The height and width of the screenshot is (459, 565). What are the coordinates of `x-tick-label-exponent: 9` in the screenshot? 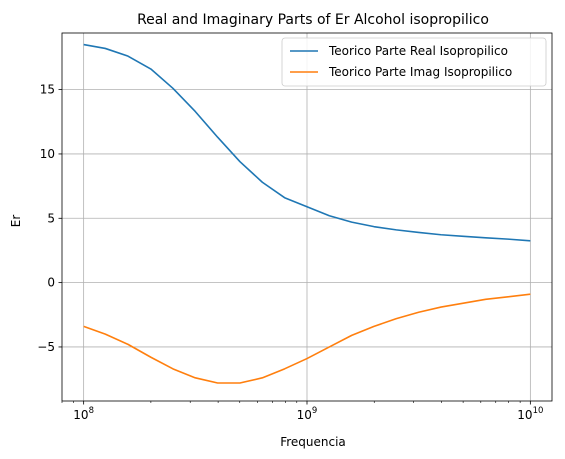 It's located at (314, 411).